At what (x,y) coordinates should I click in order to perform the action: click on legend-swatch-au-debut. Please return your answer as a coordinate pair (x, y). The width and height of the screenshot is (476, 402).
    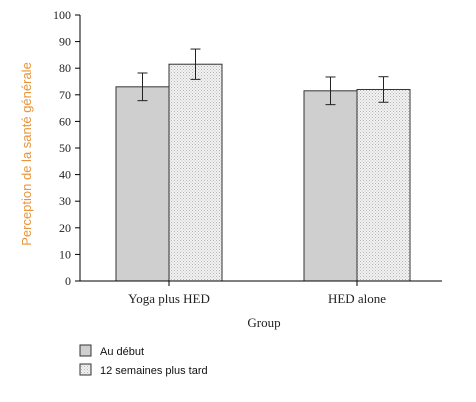
    Looking at the image, I should click on (85, 350).